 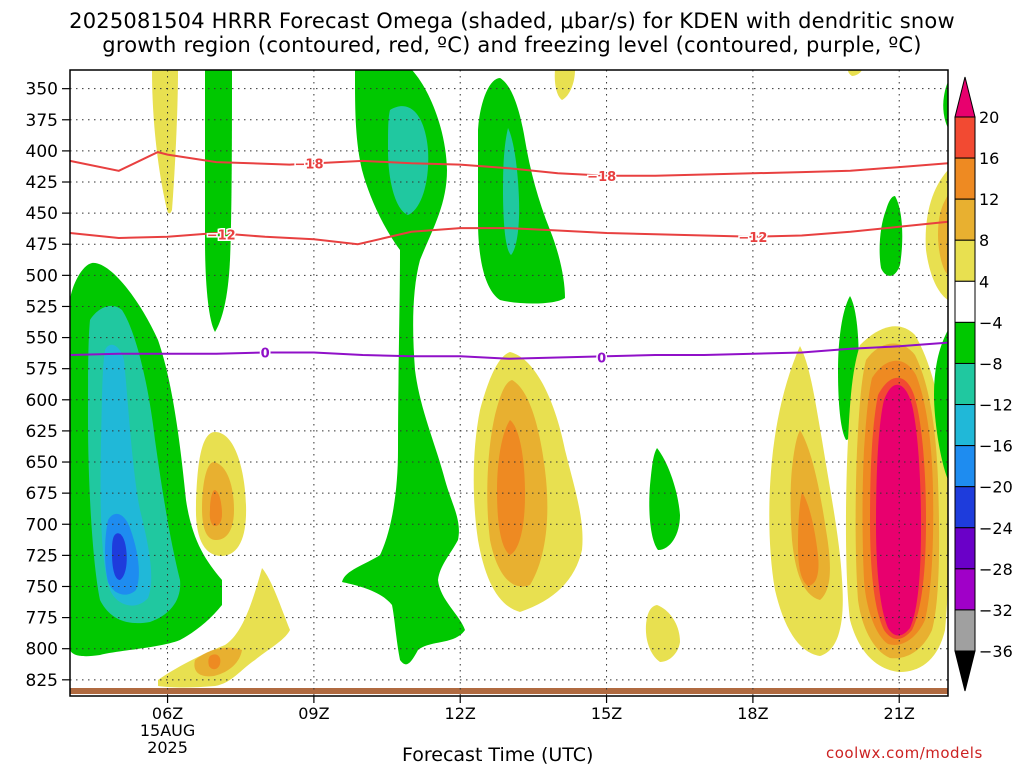 I want to click on y-tick-label: 700, so click(x=42, y=525).